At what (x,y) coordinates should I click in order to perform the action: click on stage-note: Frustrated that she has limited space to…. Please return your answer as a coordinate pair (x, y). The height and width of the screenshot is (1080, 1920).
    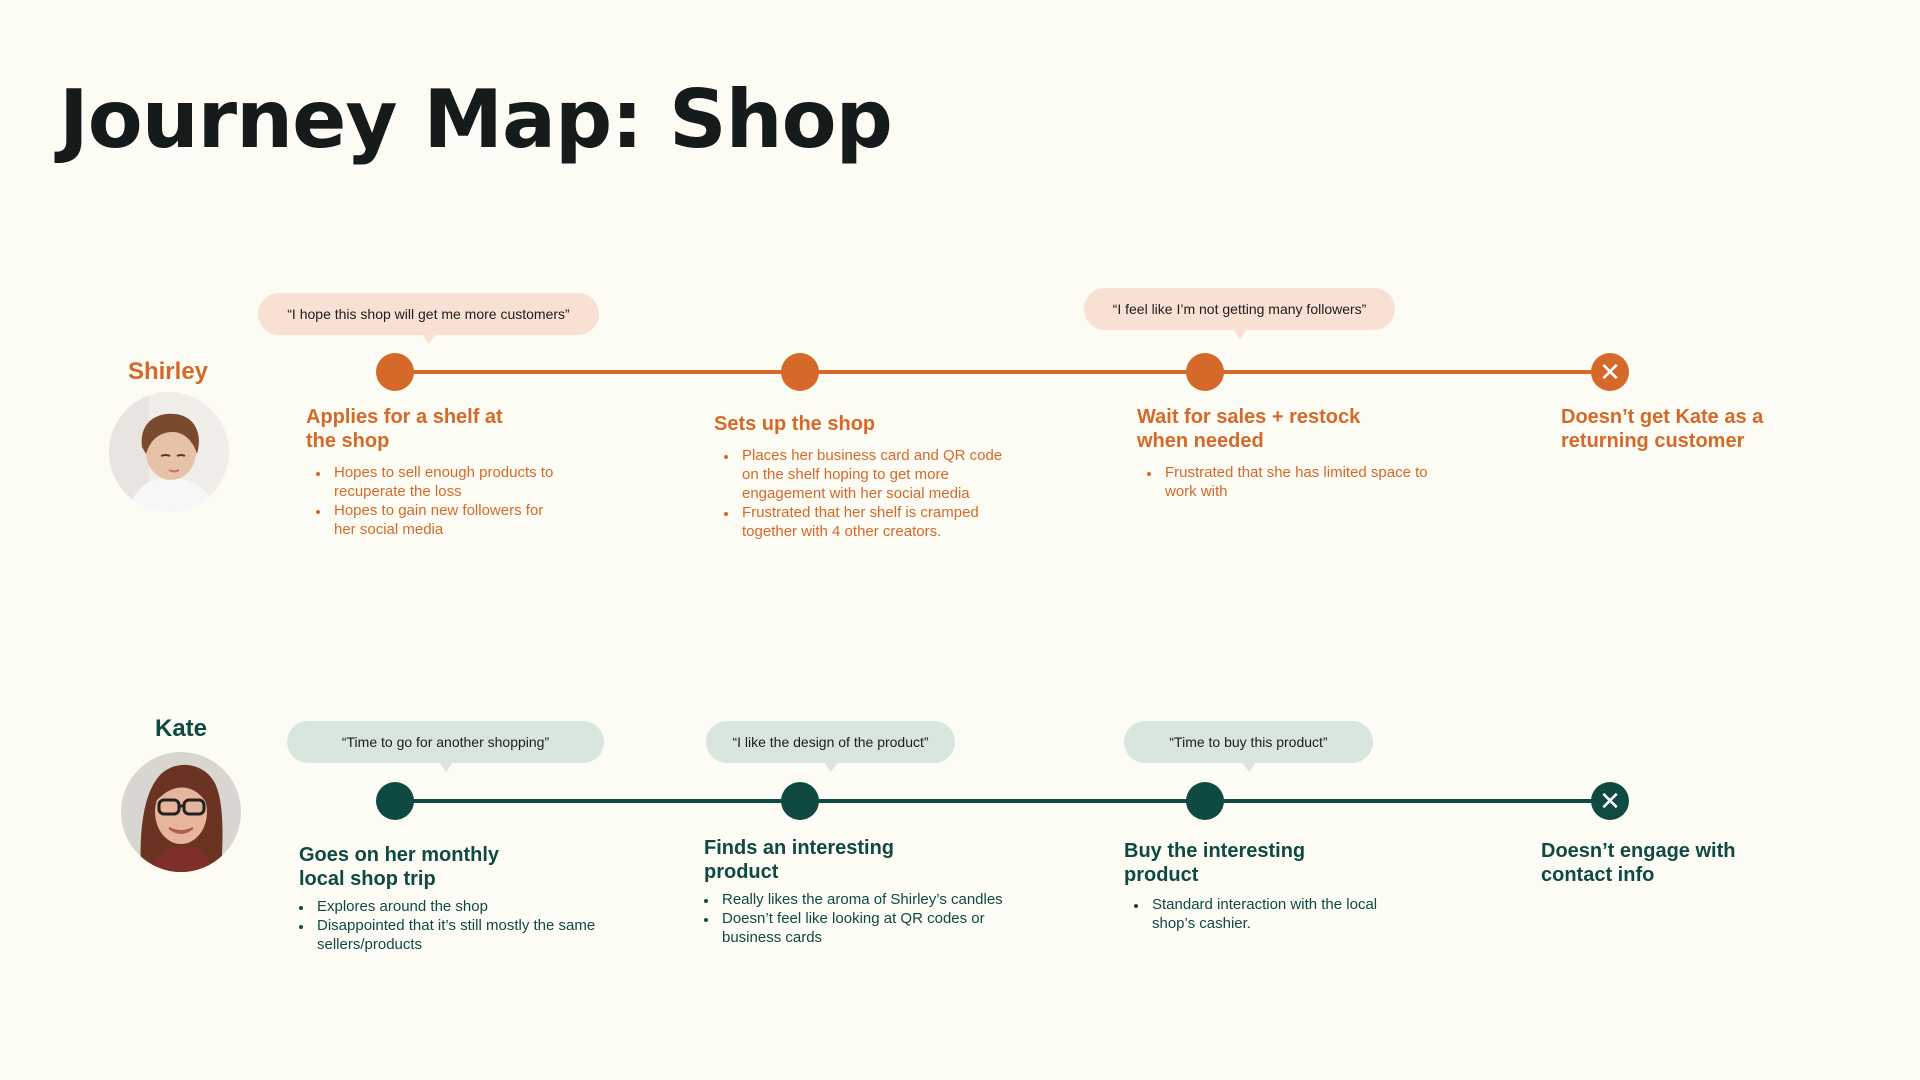
    Looking at the image, I should click on (1298, 482).